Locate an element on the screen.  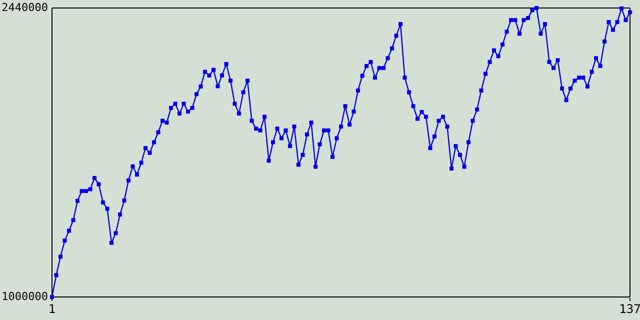
y-tick-label: 1000000 is located at coordinates (25, 297).